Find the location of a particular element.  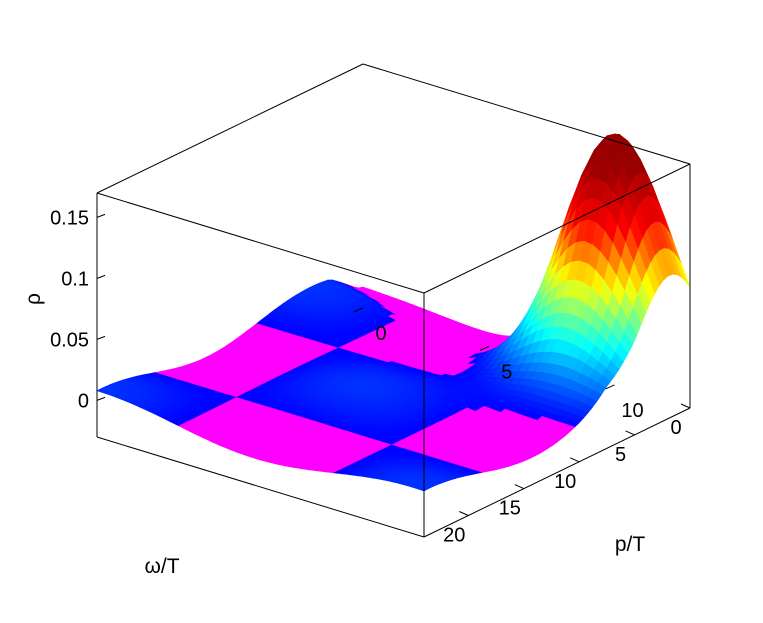

x-tick-label: 5 is located at coordinates (620, 455).